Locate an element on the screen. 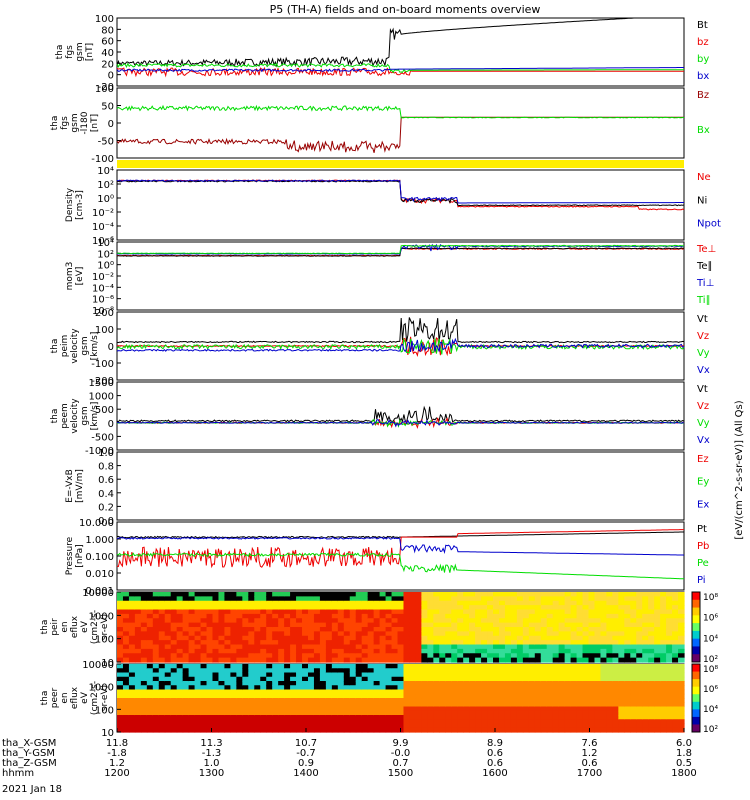 The width and height of the screenshot is (750, 800). legend-entry: bx is located at coordinates (703, 76).